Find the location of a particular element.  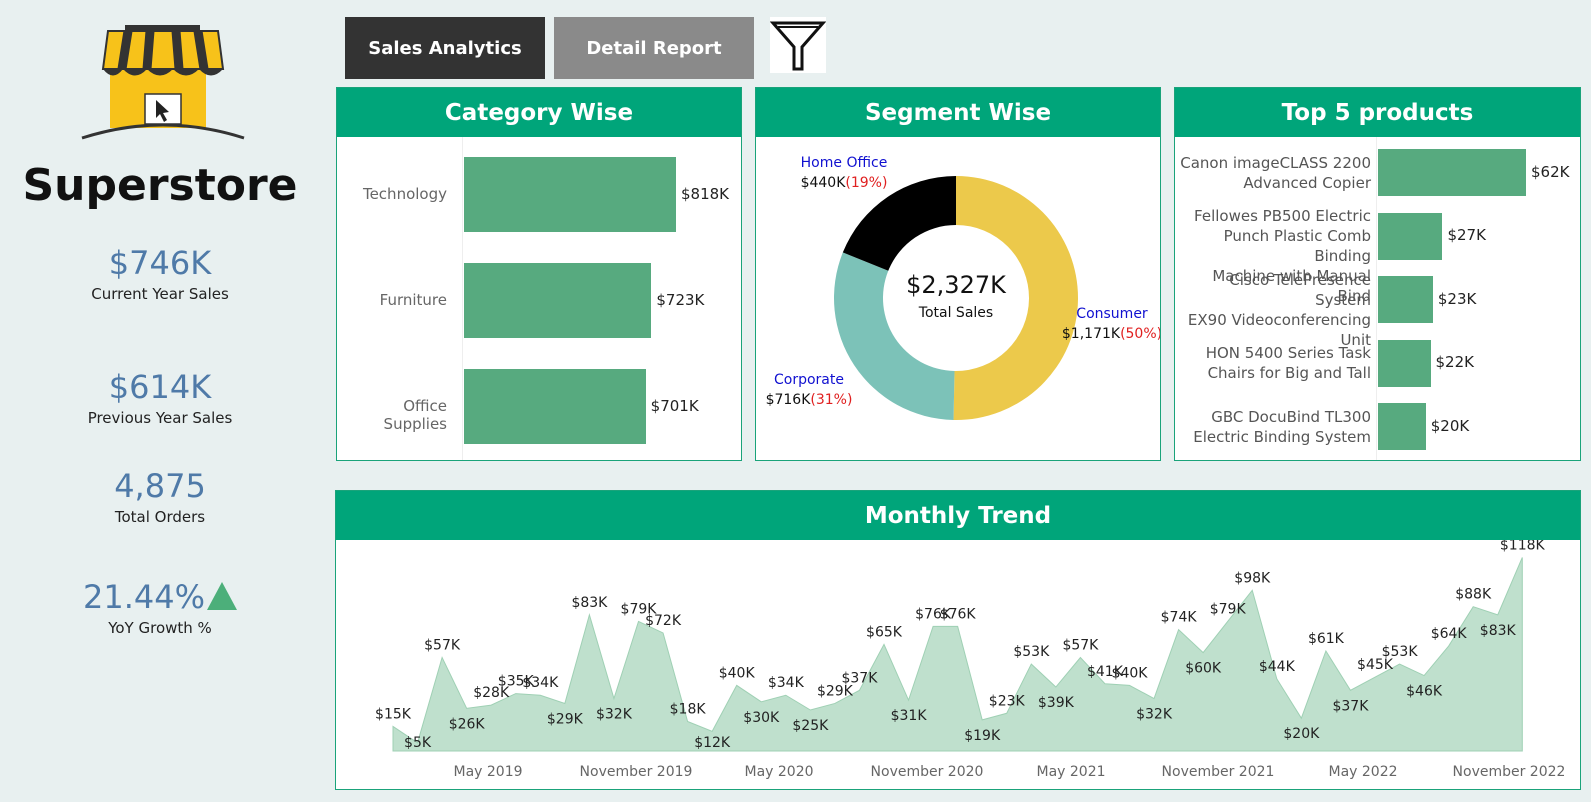

donut-slice-consumer is located at coordinates (1016, 298).